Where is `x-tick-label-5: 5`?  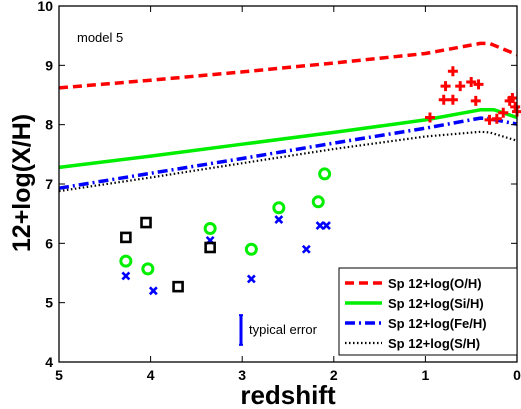
x-tick-label-5: 5 is located at coordinates (59, 375).